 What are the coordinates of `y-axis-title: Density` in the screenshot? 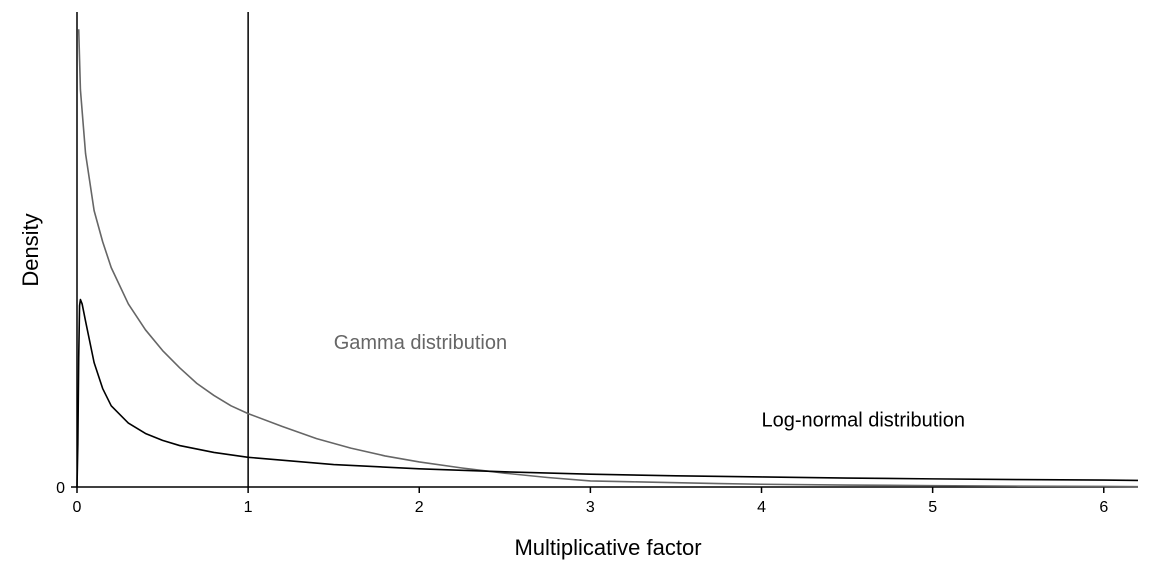 It's located at (30, 249).